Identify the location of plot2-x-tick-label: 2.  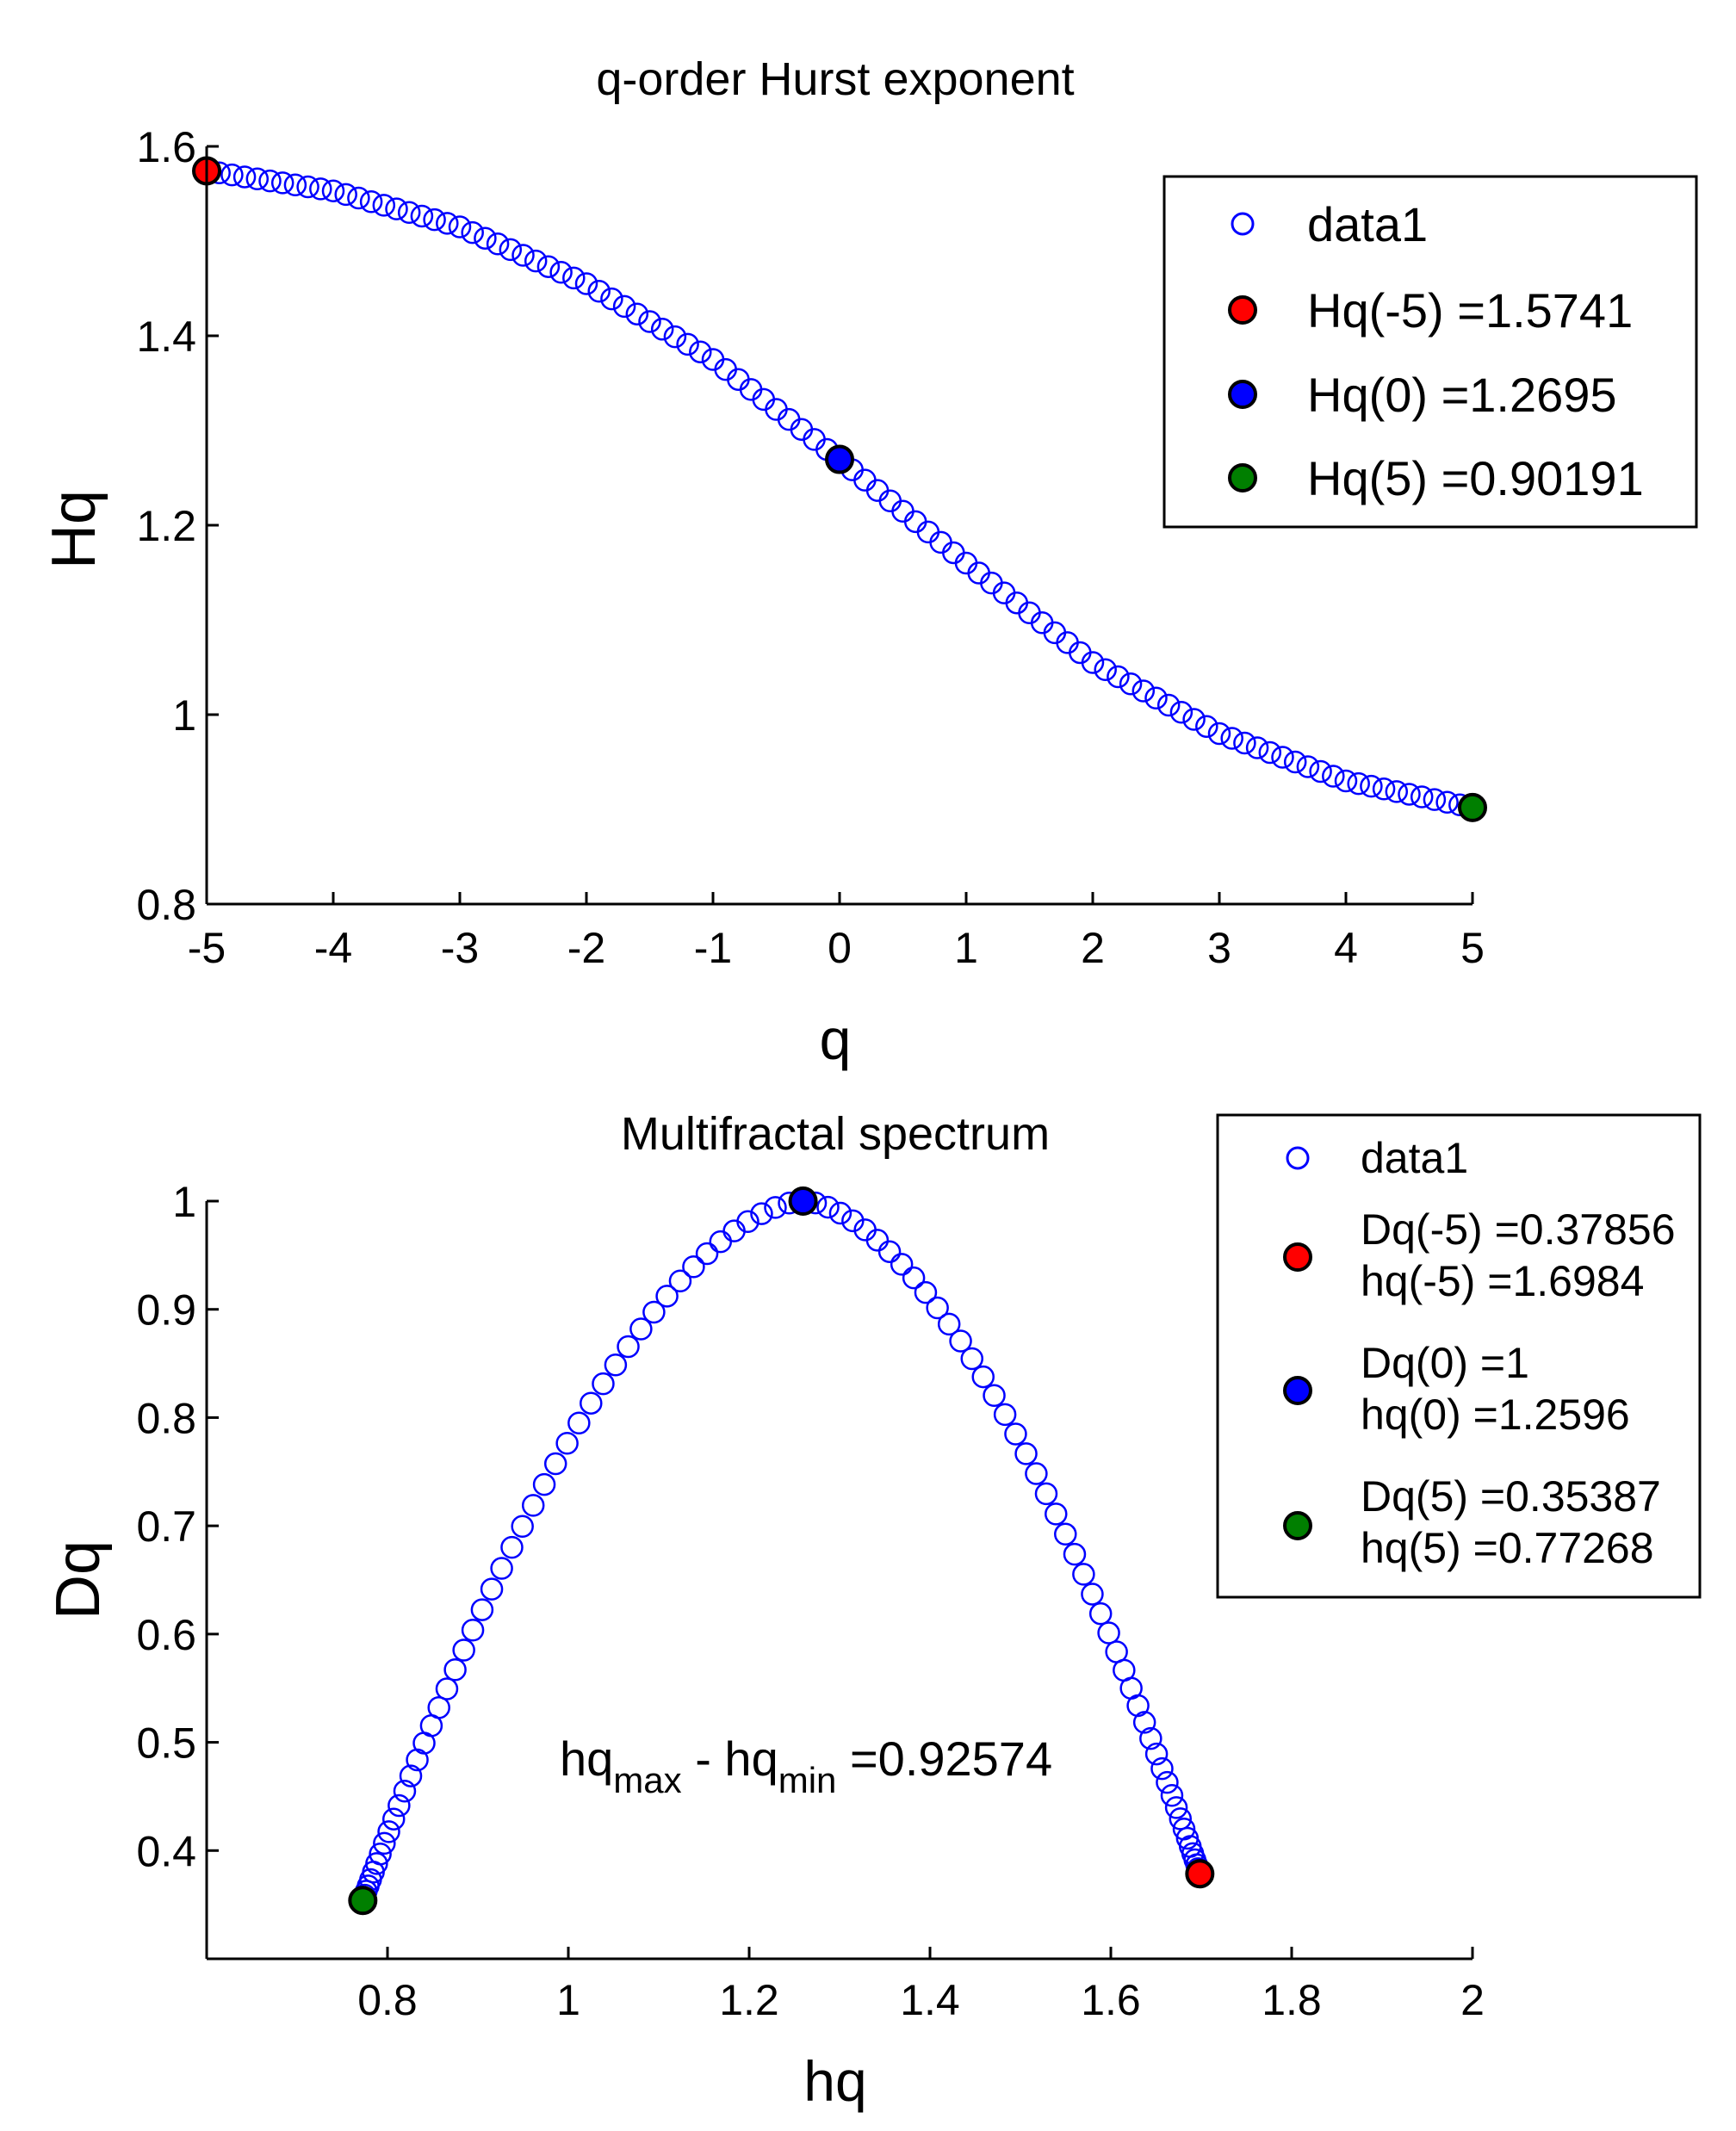
(1473, 2000).